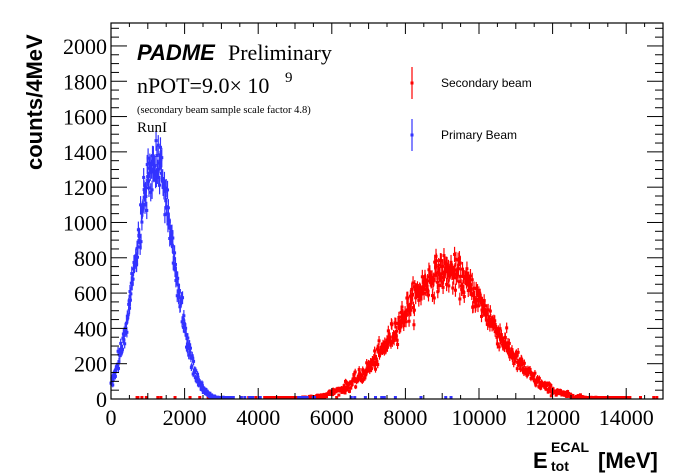 This screenshot has width=698, height=476. Describe the element at coordinates (479, 417) in the screenshot. I see `x-tick-label: 10000` at that location.